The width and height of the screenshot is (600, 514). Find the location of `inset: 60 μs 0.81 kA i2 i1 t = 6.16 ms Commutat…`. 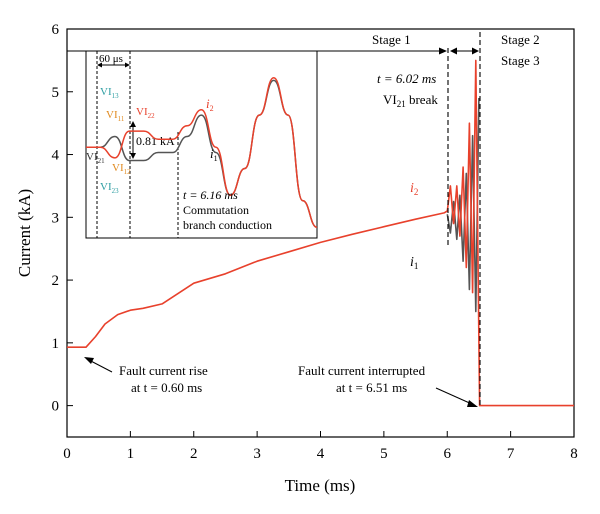

inset: 60 μs 0.81 kA i2 i1 t = 6.16 ms Commutat… is located at coordinates (201, 144).